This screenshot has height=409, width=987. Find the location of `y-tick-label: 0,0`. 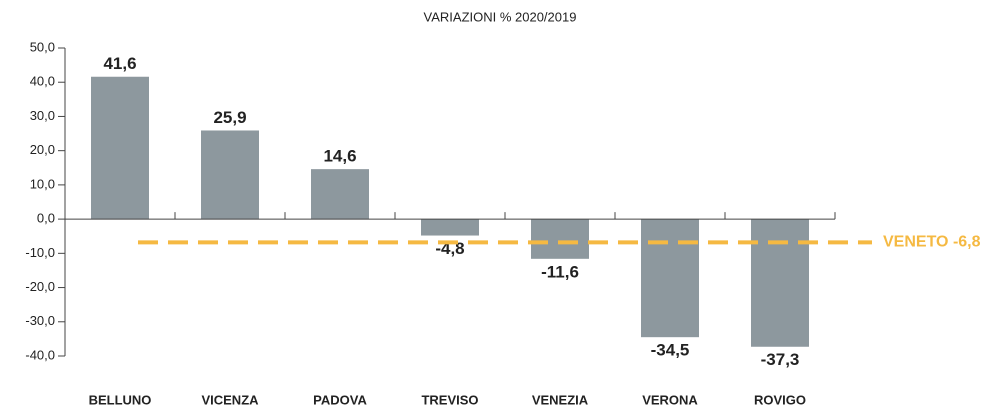

y-tick-label: 0,0 is located at coordinates (46, 218).